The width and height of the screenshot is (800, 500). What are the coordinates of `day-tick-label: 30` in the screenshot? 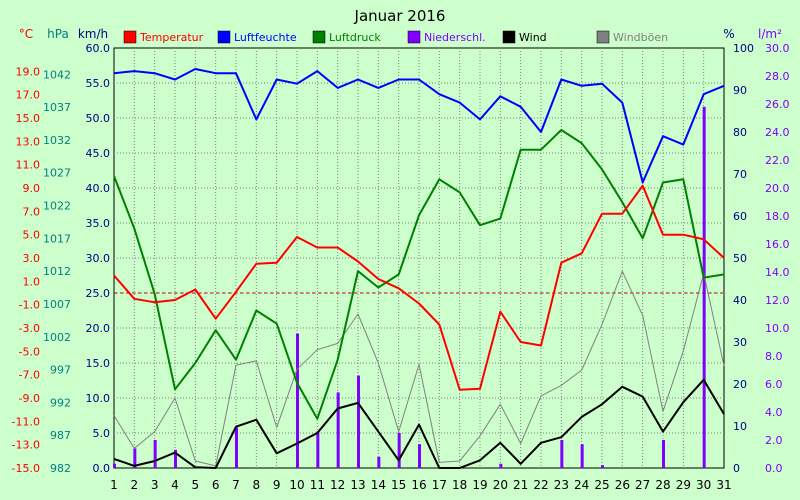 It's located at (703, 485).